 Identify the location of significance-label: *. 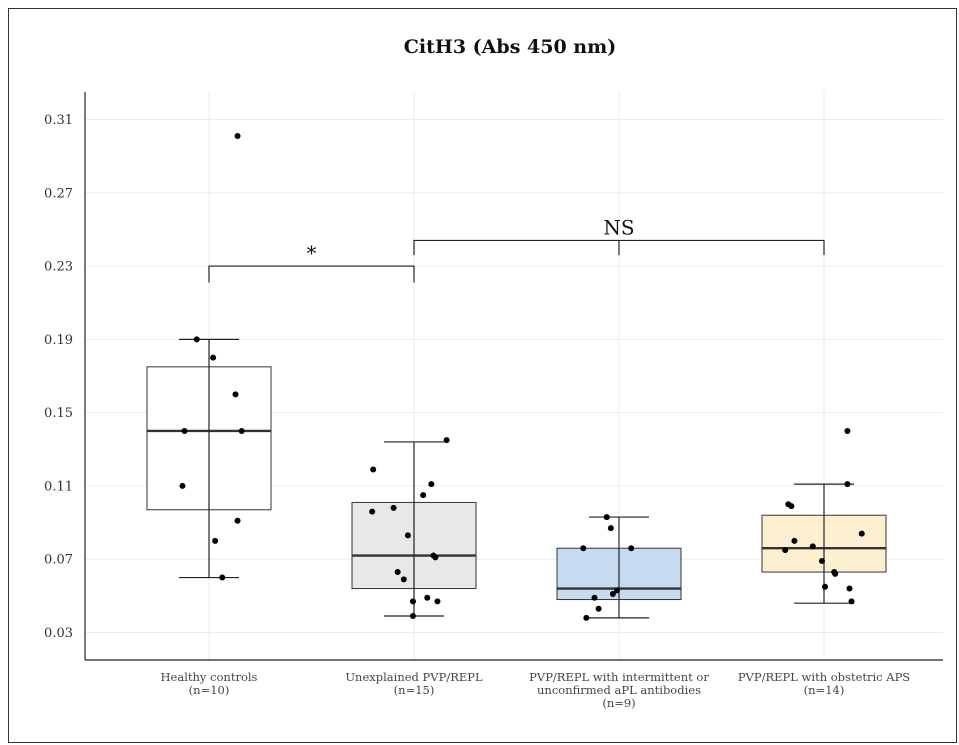
(312, 253).